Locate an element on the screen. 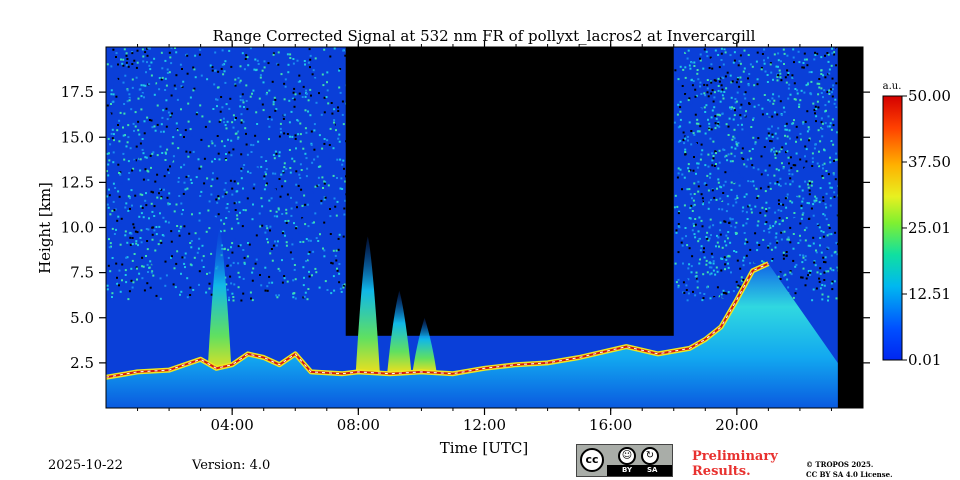 Image resolution: width=960 pixels, height=480 pixels. y-tick-label: 5.0 is located at coordinates (82, 318).